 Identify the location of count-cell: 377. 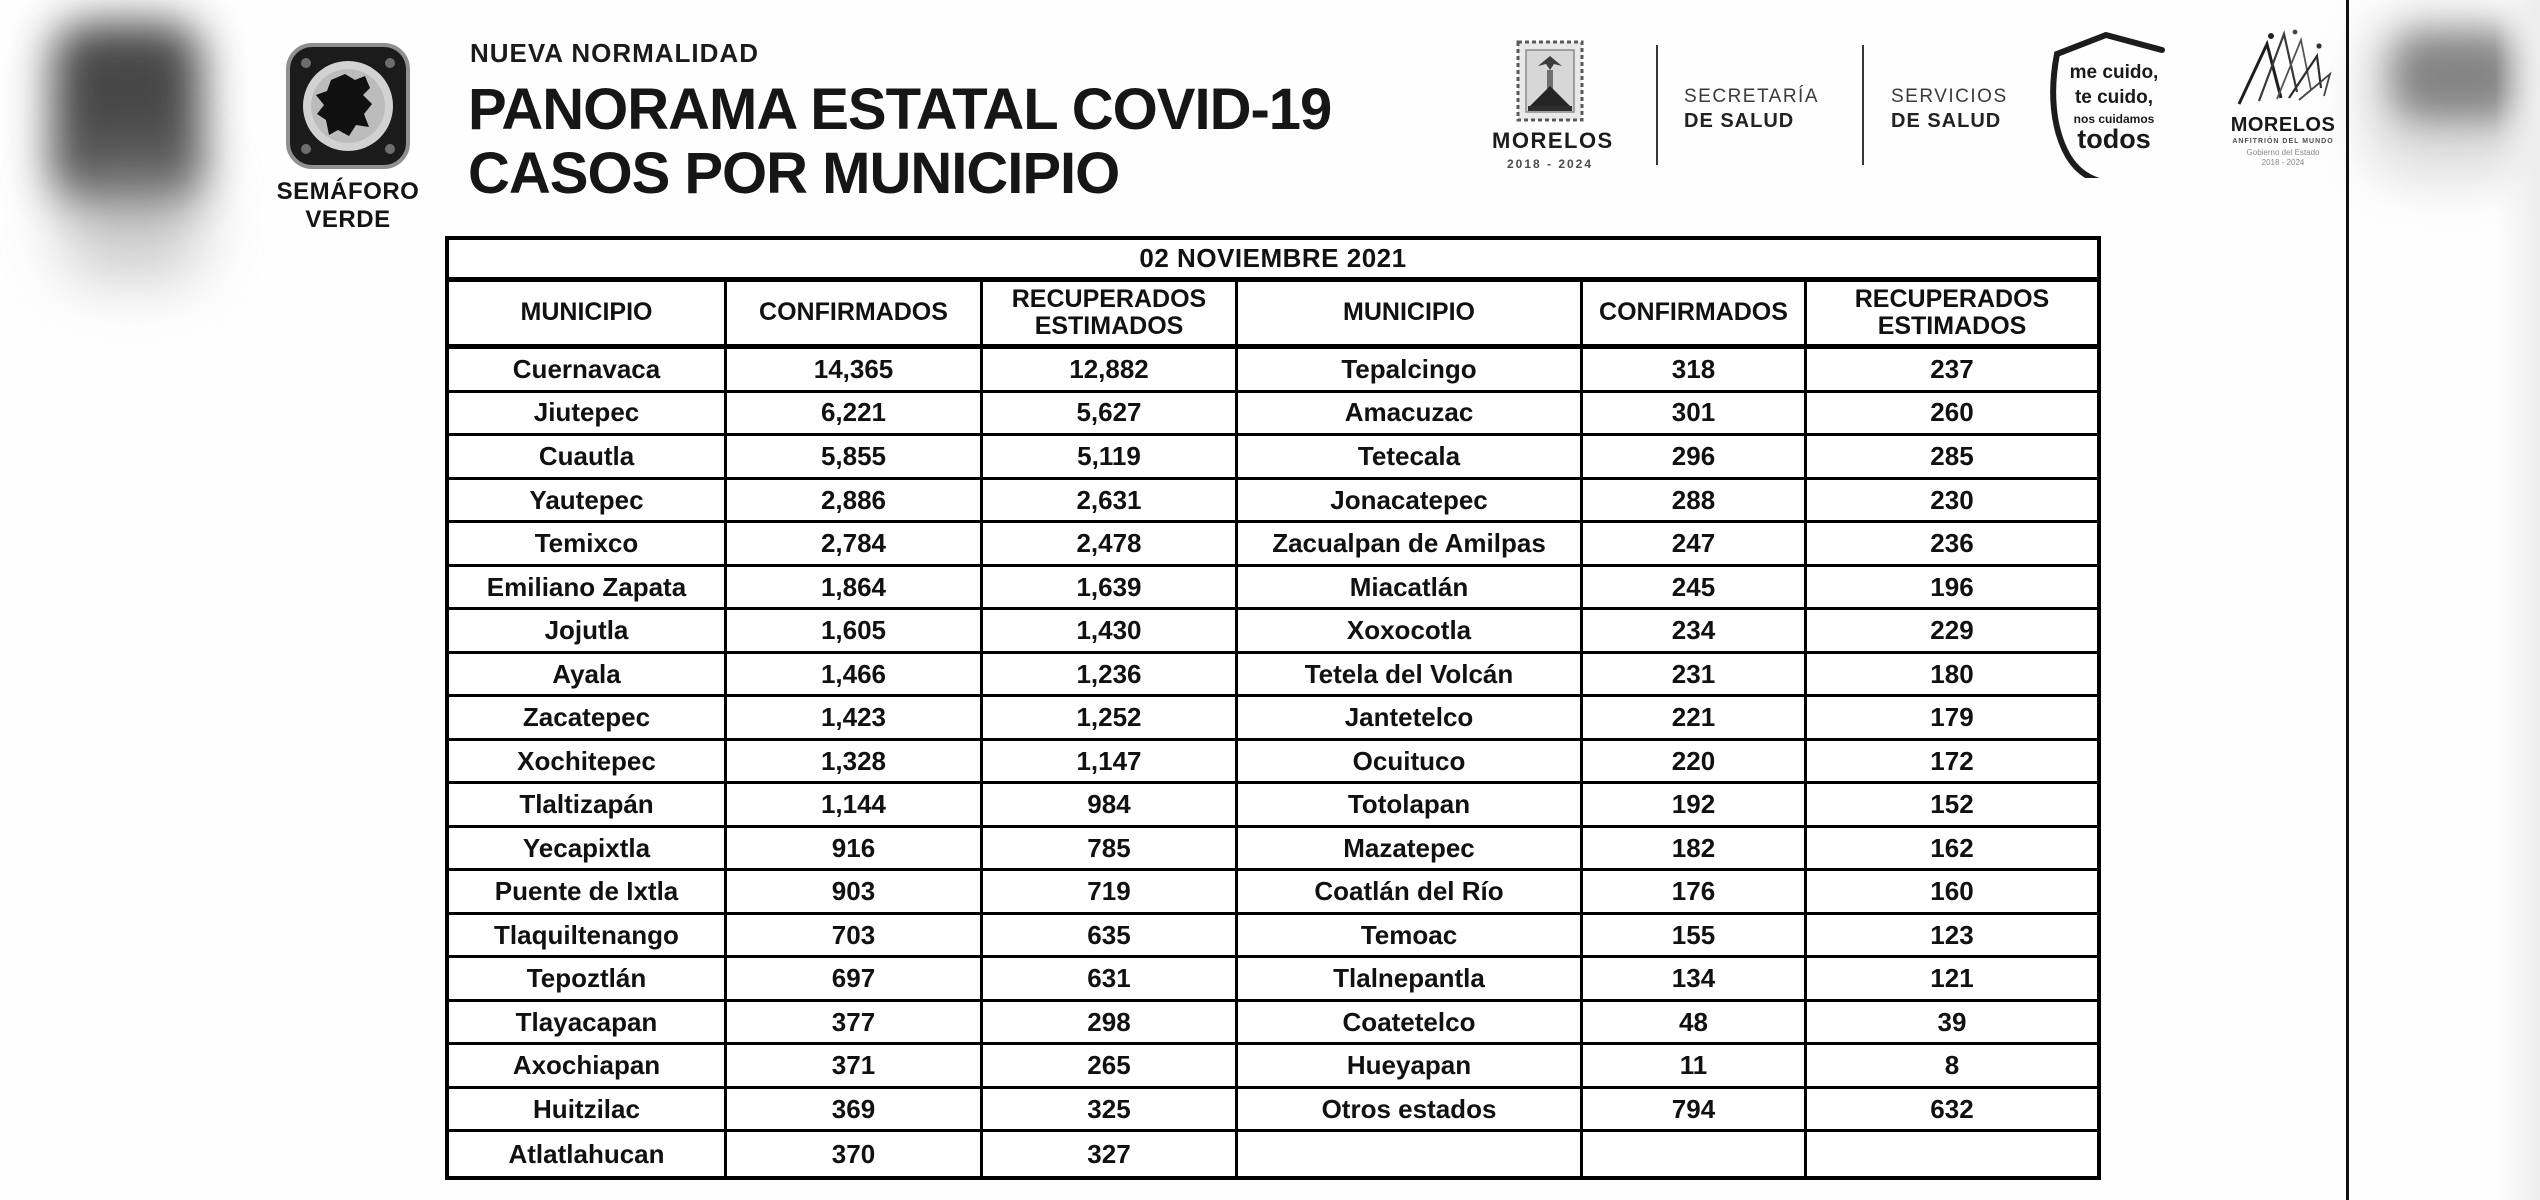
(855, 1023).